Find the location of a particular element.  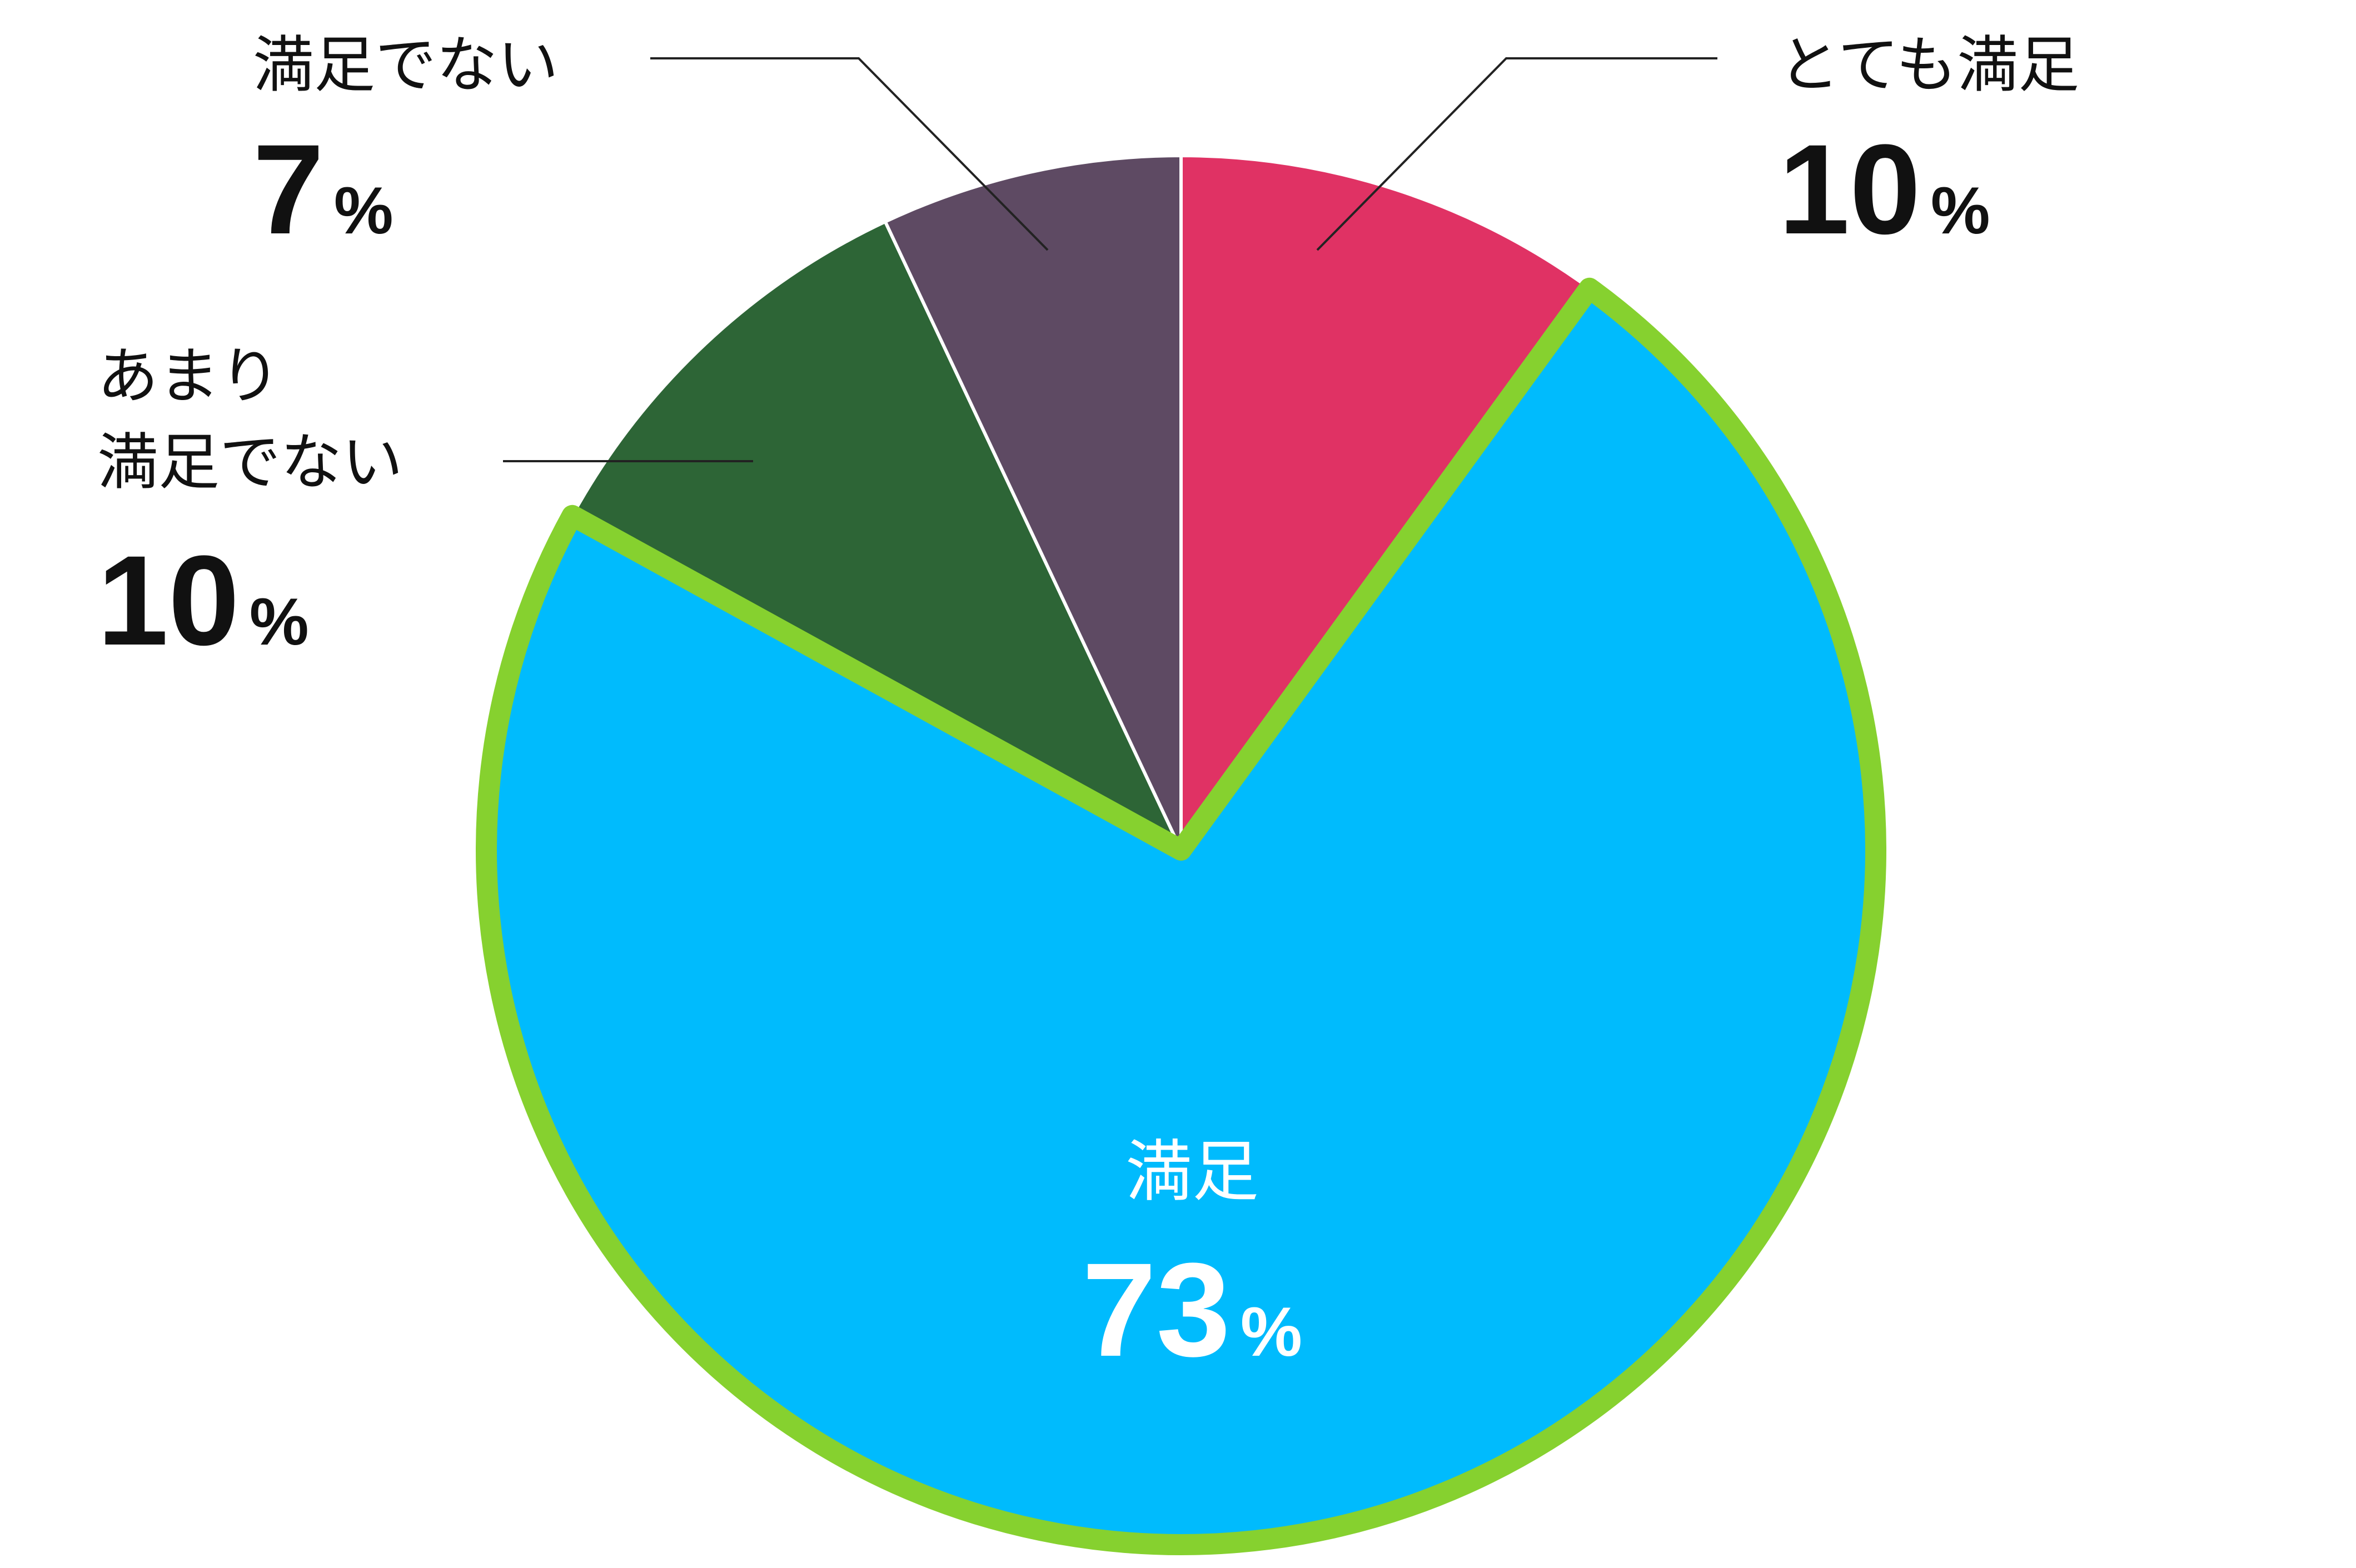

slice-value-3: 10% is located at coordinates (203, 600).